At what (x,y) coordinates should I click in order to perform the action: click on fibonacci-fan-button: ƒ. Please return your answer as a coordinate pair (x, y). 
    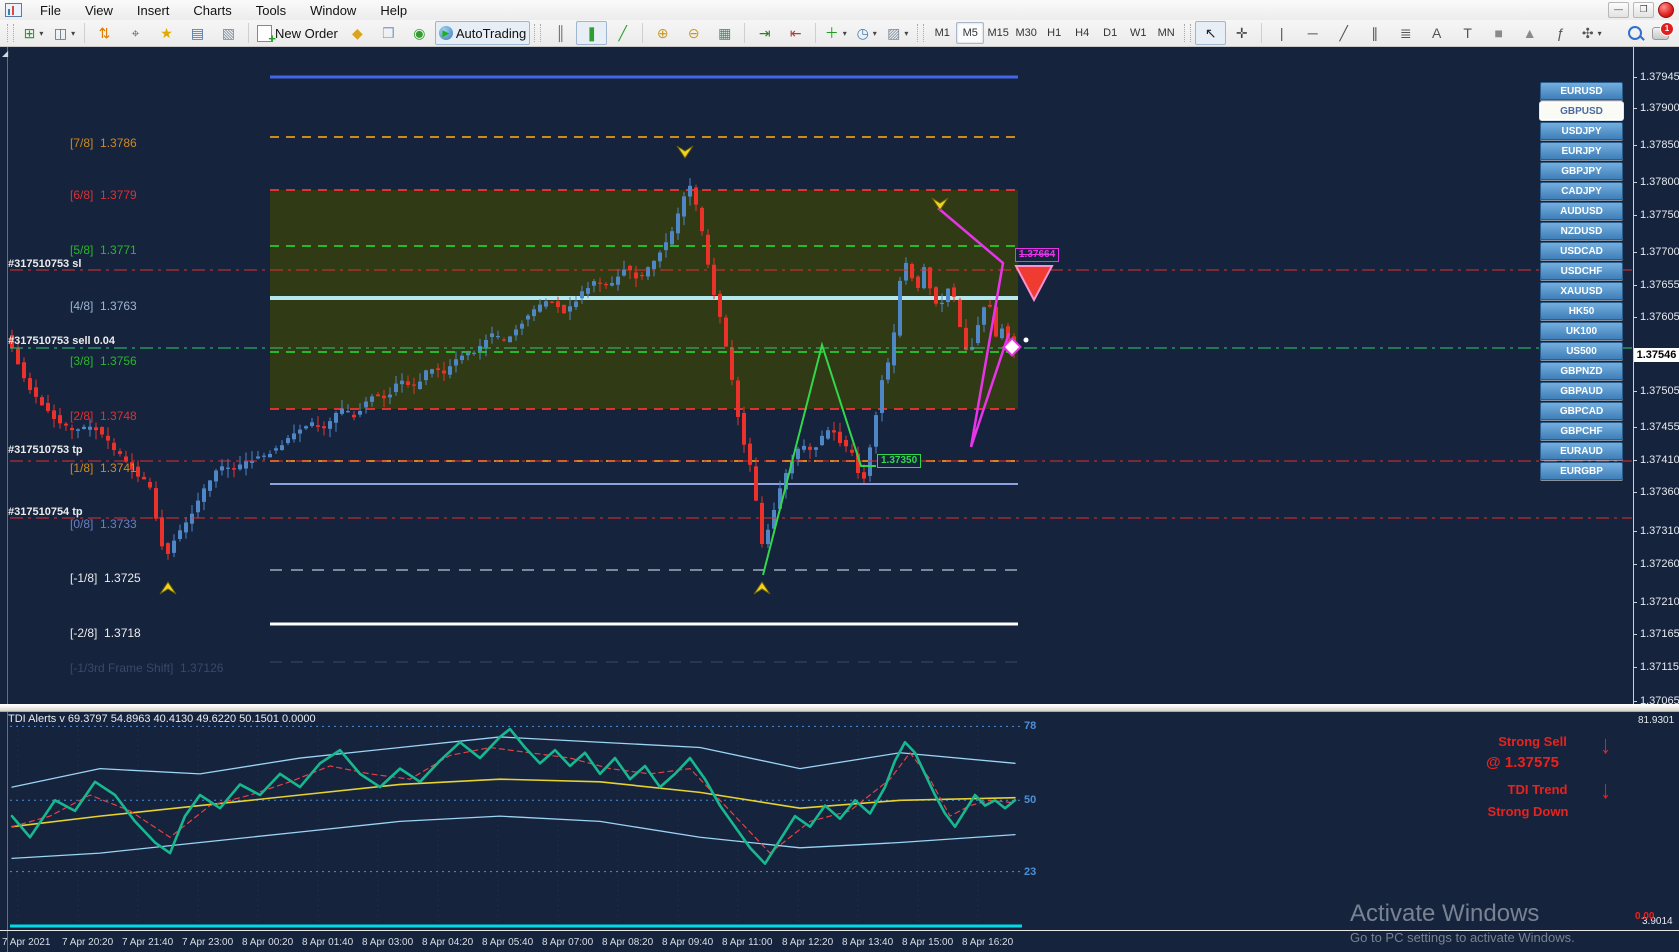
    Looking at the image, I should click on (1560, 33).